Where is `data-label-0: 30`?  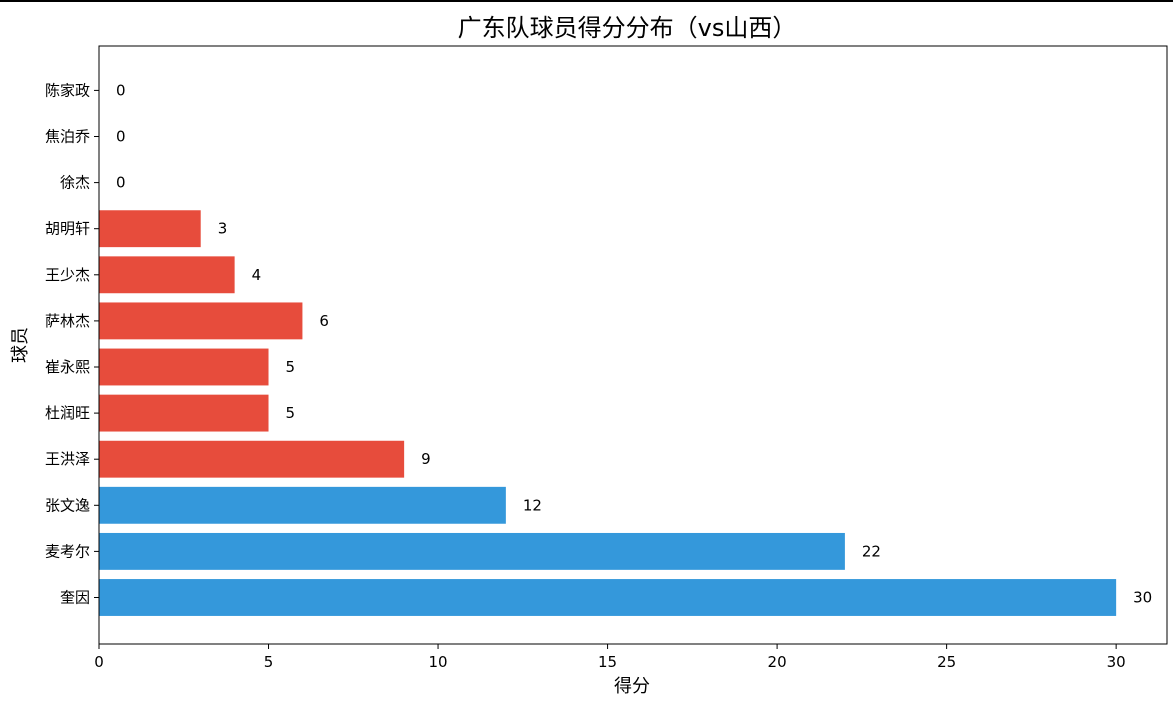
data-label-0: 30 is located at coordinates (1142, 598).